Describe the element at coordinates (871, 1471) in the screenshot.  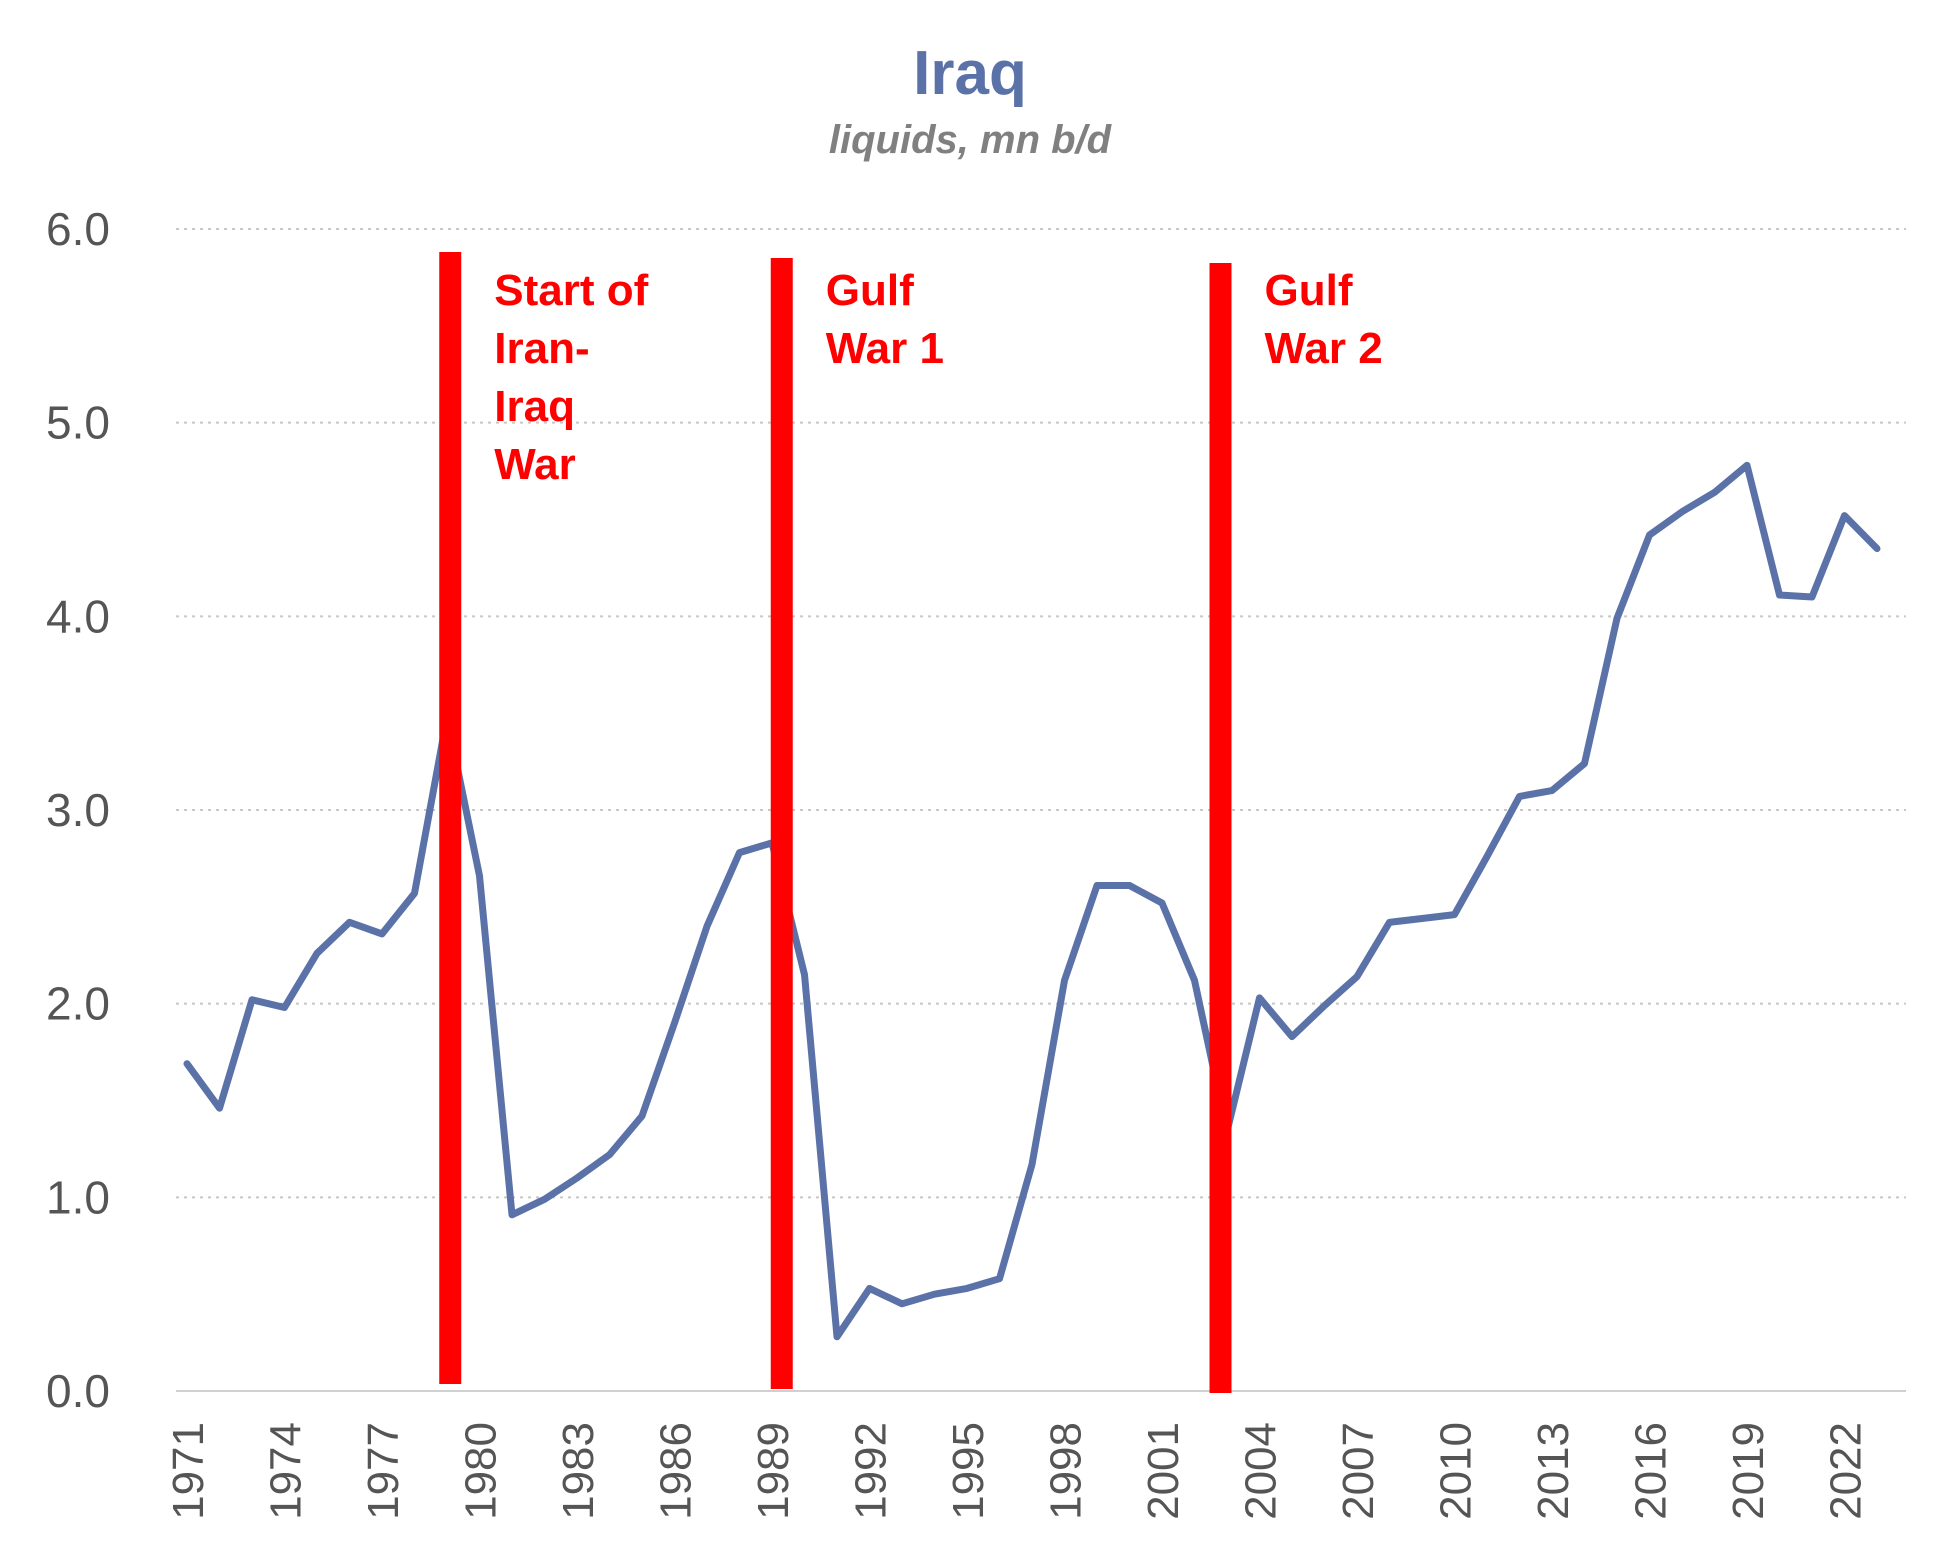
I see `x-tick-label: 1992` at that location.